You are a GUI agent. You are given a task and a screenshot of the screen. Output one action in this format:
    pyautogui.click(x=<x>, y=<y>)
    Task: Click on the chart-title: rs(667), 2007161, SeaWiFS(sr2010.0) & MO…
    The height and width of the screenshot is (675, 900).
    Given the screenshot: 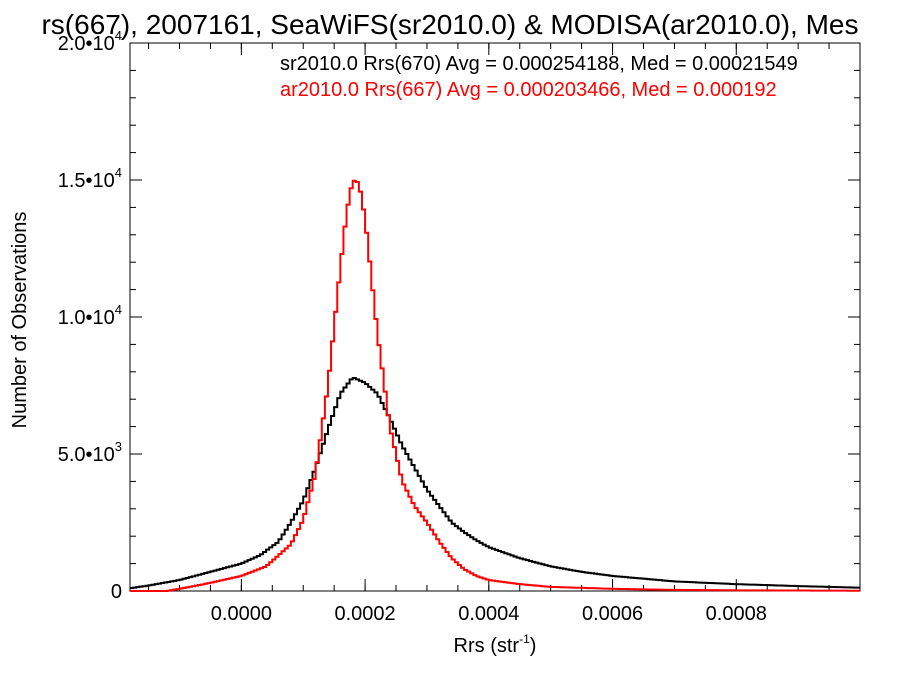 What is the action you would take?
    pyautogui.click(x=449, y=24)
    